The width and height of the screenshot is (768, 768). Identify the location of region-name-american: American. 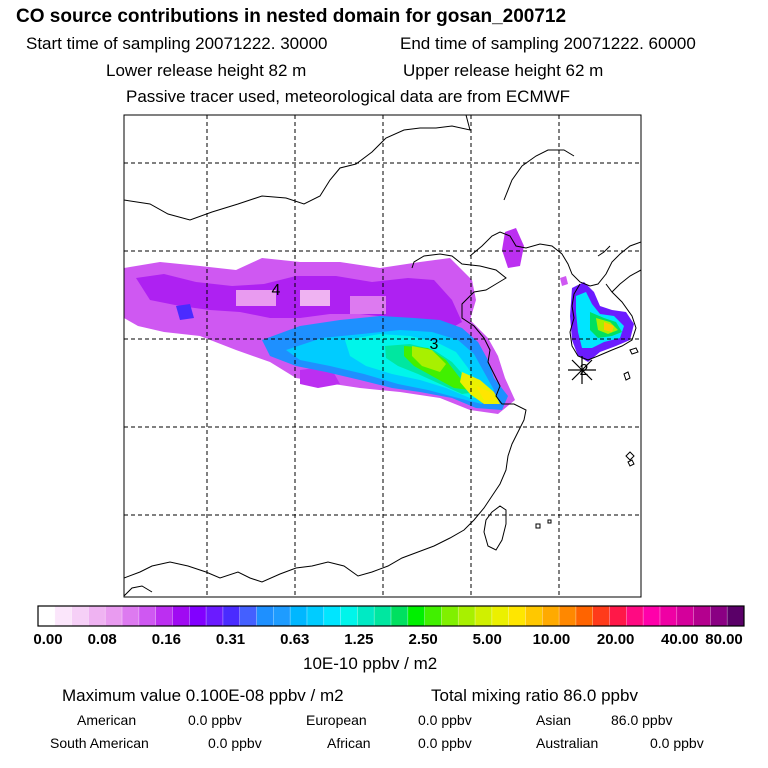
(107, 720).